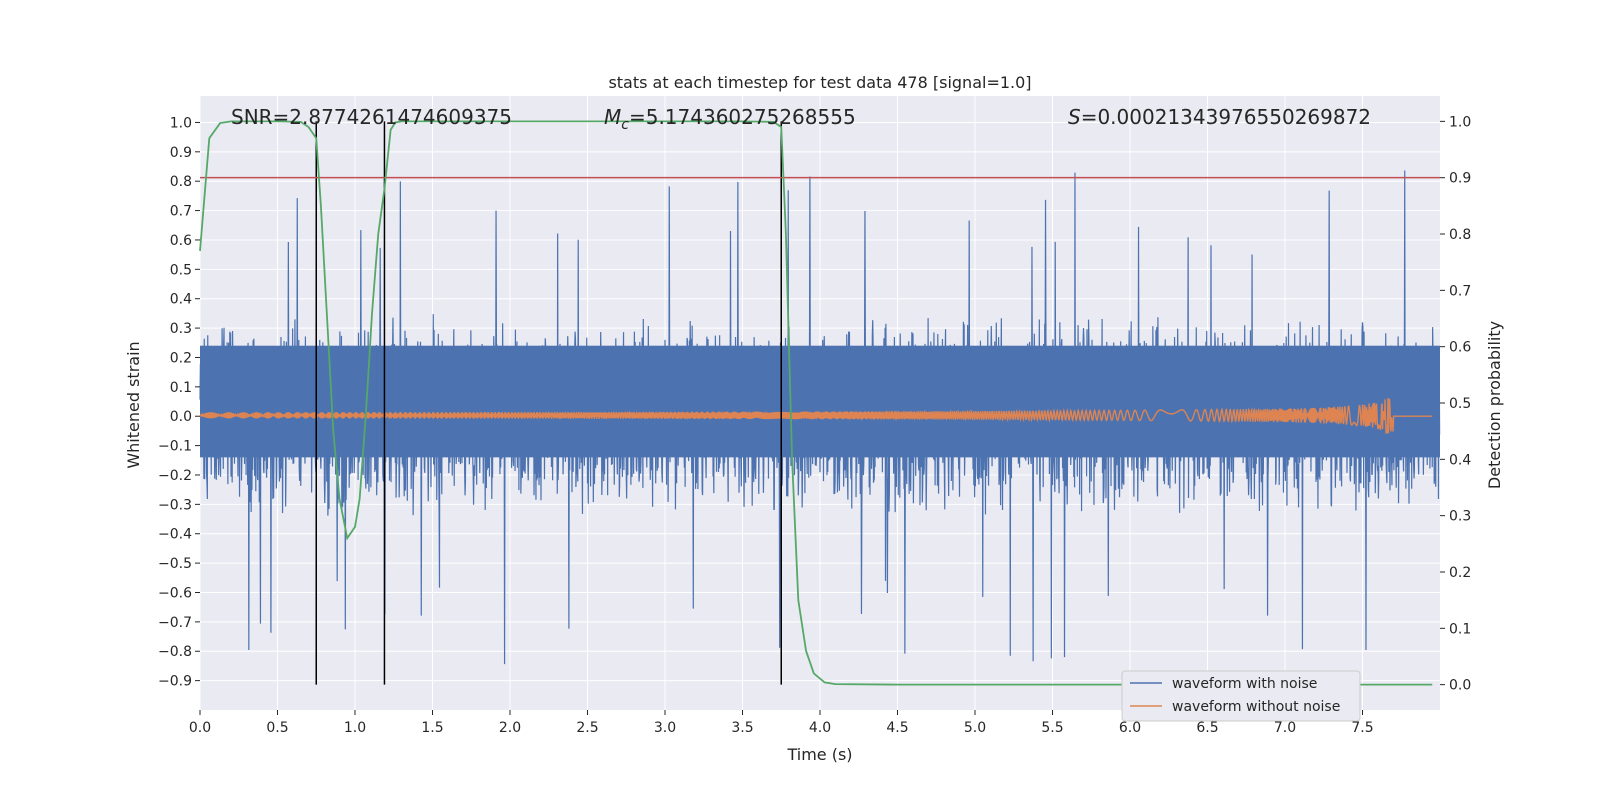 The width and height of the screenshot is (1600, 800). What do you see at coordinates (1460, 686) in the screenshot?
I see `y-right-tick-label-10: 0.0` at bounding box center [1460, 686].